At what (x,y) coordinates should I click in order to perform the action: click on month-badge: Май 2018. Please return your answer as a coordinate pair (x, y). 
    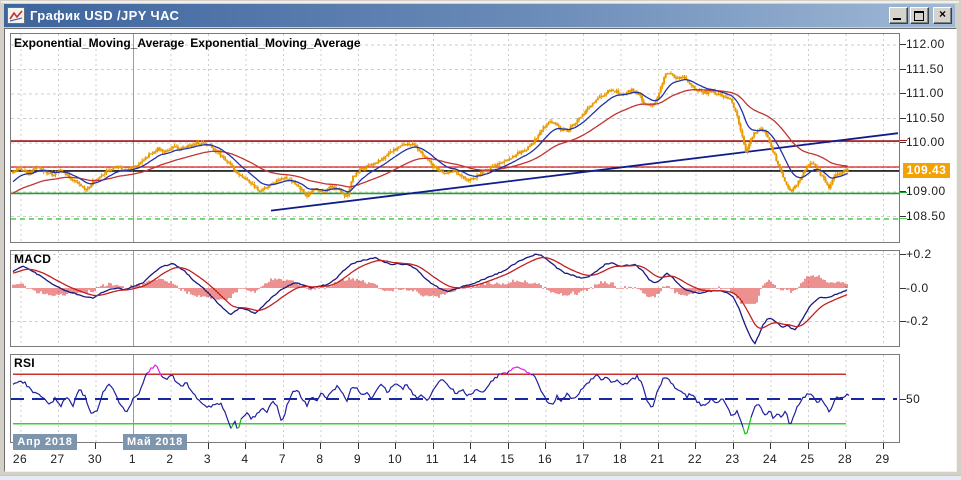
    Looking at the image, I should click on (155, 442).